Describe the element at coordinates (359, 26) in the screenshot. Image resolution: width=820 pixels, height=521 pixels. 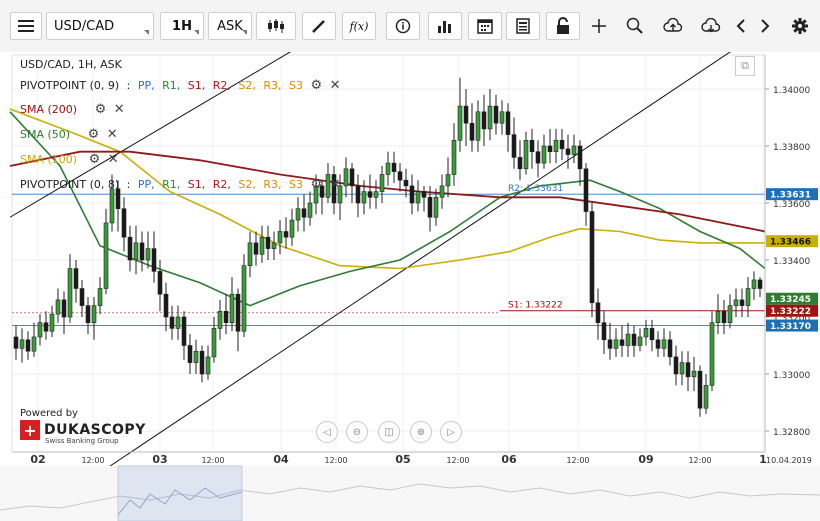
I see `indicator-fx-icon: f(x)` at that location.